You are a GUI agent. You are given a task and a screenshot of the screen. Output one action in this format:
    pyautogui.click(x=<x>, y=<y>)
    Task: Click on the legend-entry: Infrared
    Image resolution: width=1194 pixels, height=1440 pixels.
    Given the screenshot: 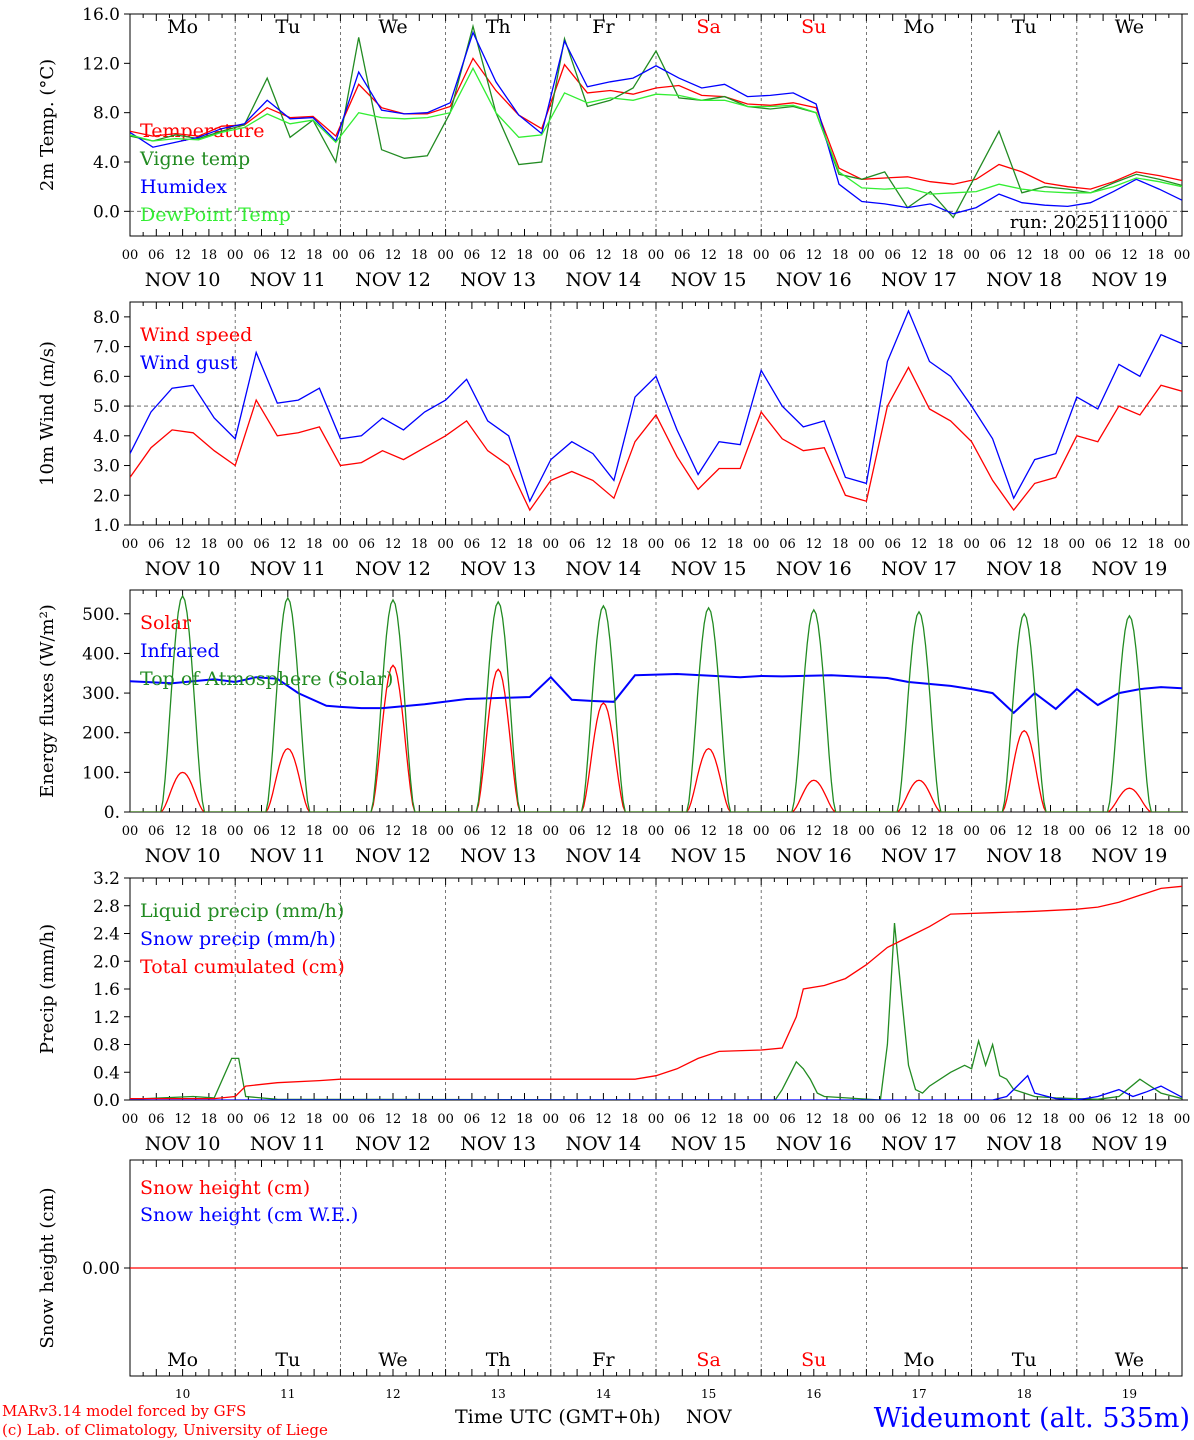 What is the action you would take?
    pyautogui.click(x=180, y=651)
    